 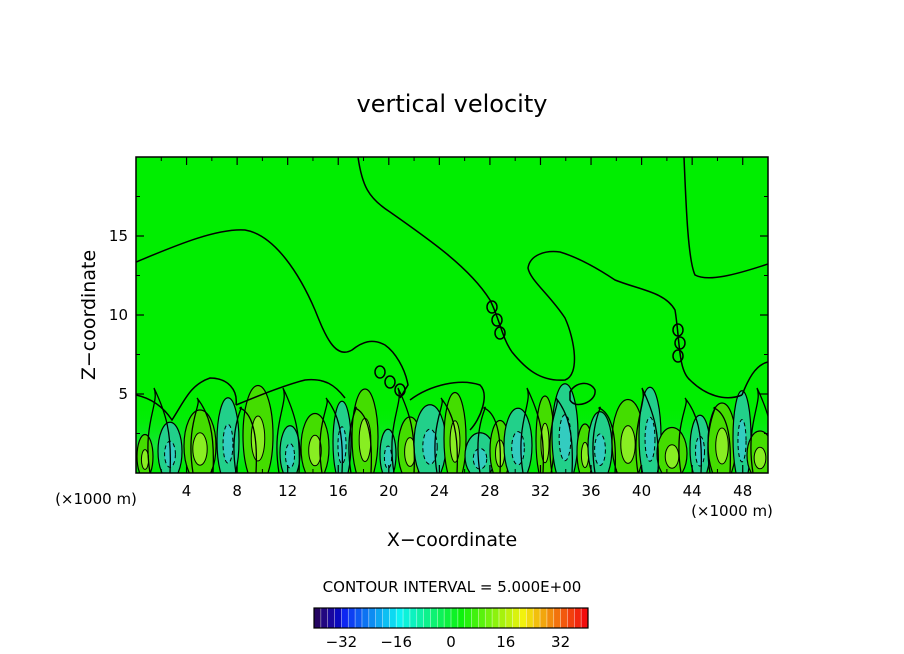 I want to click on x-unit-right: (×1000 m), so click(x=732, y=511).